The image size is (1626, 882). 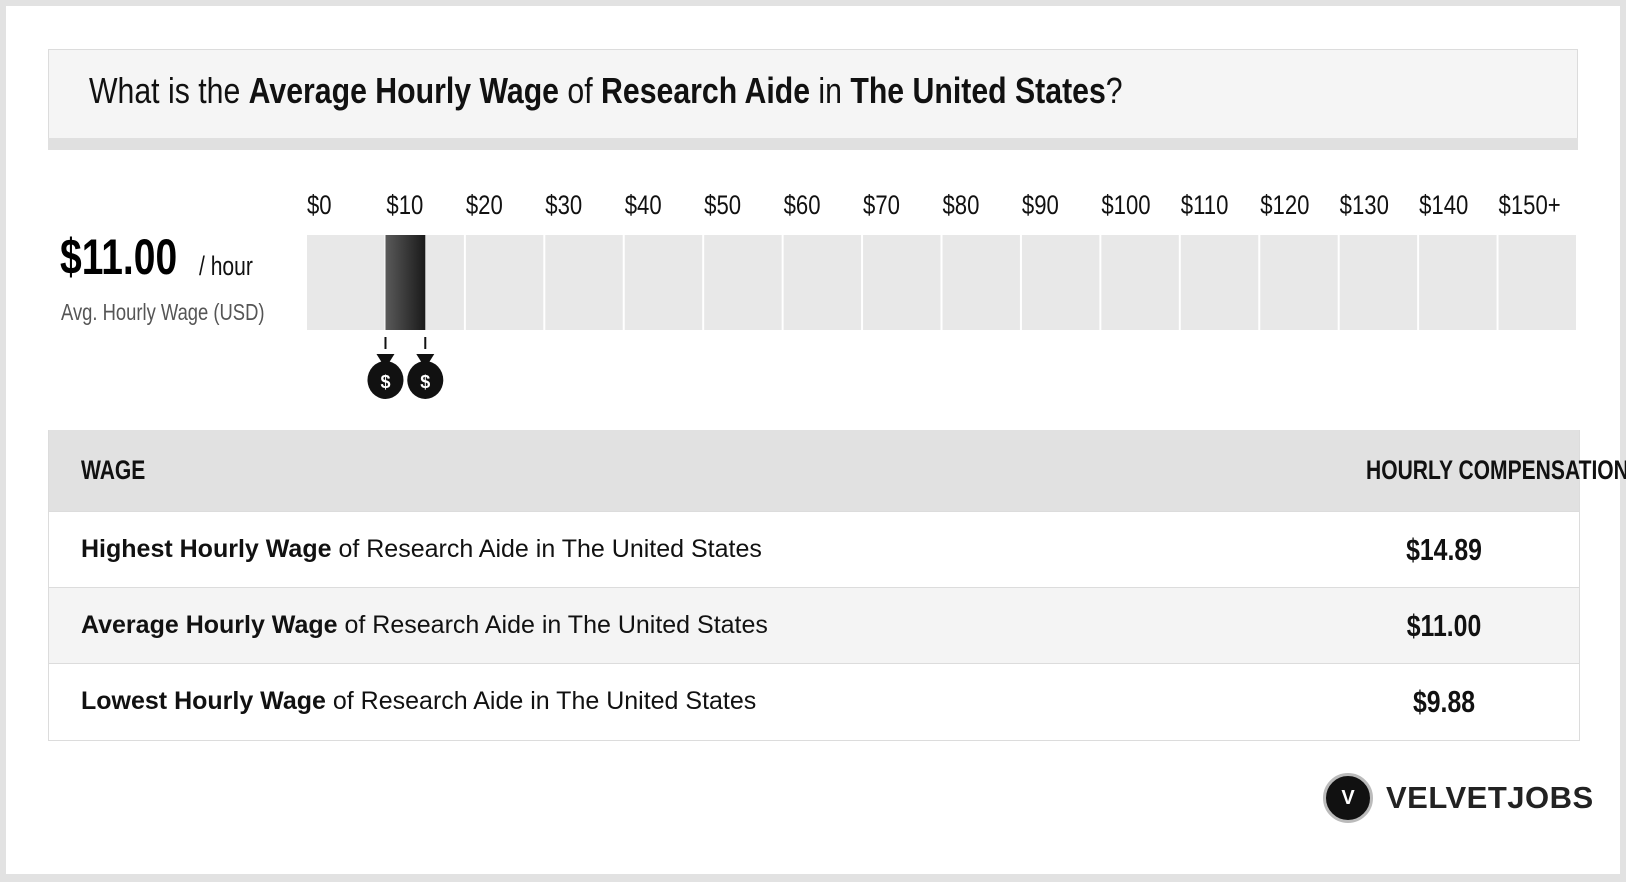 I want to click on x-tick-label: $120, so click(x=1284, y=206).